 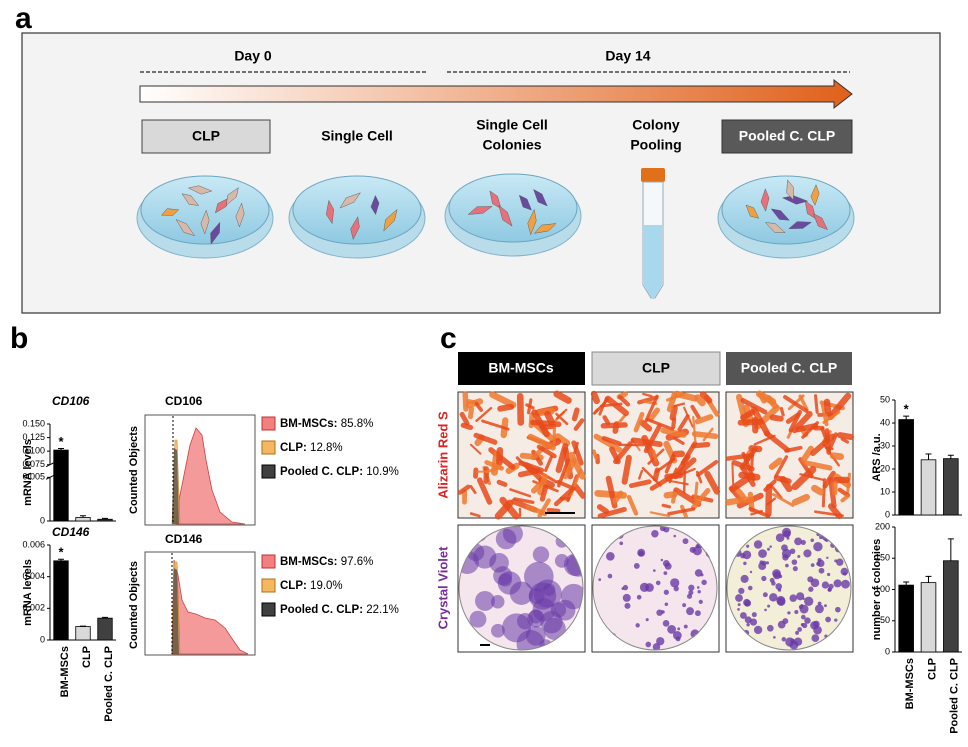 What do you see at coordinates (955, 696) in the screenshot?
I see `x-tick-label: Pooled C. CLP` at bounding box center [955, 696].